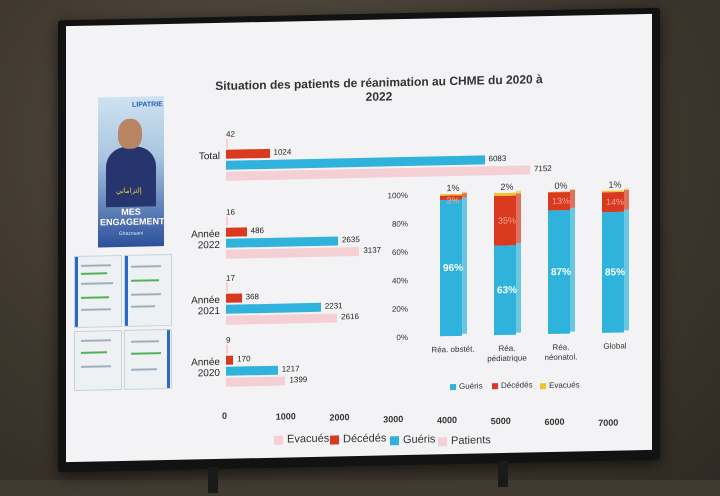 This screenshot has height=496, width=720. What do you see at coordinates (130, 134) in the screenshot?
I see `poster-portrait-face` at bounding box center [130, 134].